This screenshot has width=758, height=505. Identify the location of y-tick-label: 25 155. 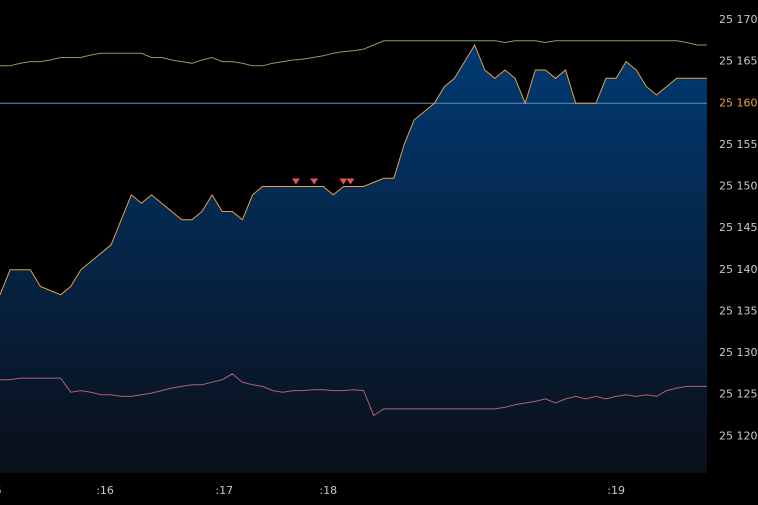
(738, 144).